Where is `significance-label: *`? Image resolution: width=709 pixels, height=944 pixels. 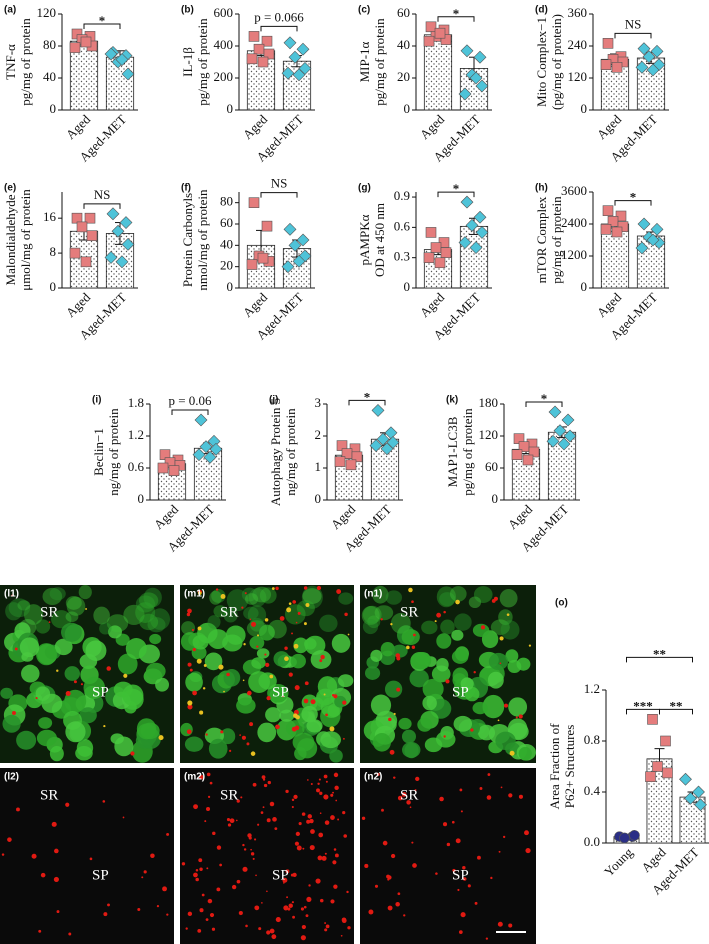 significance-label: * is located at coordinates (367, 396).